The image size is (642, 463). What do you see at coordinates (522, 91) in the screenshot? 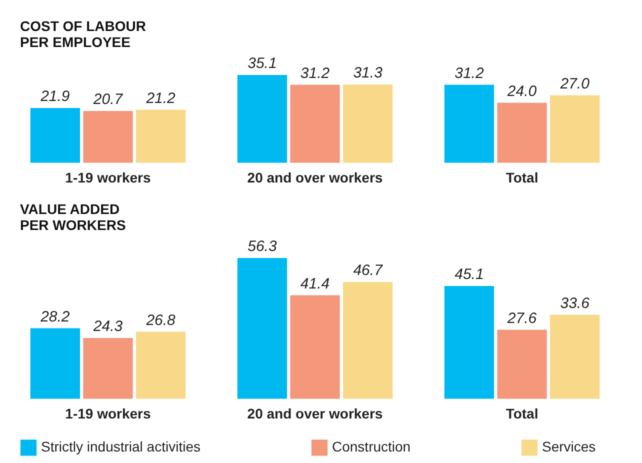
I see `data-label: 24.0` at bounding box center [522, 91].